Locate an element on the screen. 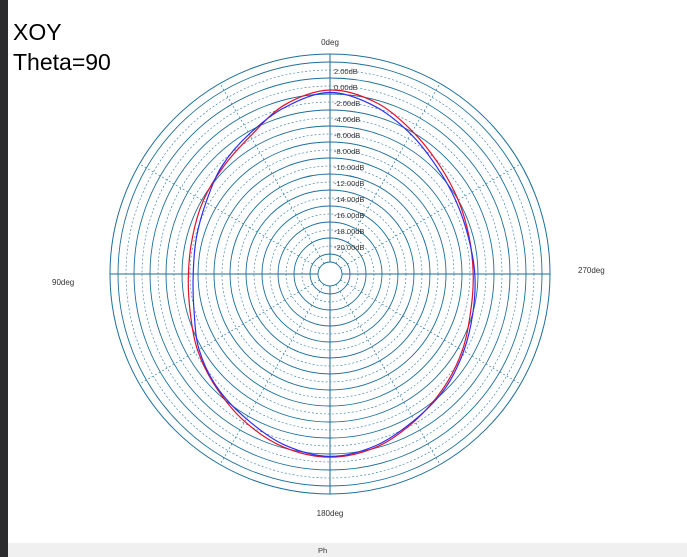 The width and height of the screenshot is (687, 557). radial-tick-label: -20.00dB is located at coordinates (349, 247).